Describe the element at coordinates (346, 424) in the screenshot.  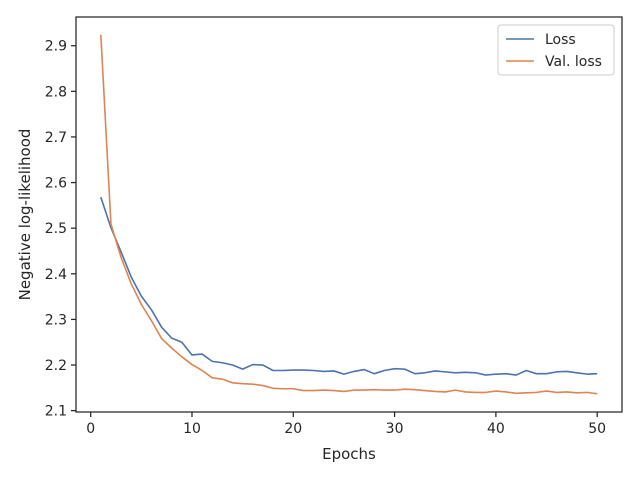
I see `x-axis: 0 10 20 30 40 50` at that location.